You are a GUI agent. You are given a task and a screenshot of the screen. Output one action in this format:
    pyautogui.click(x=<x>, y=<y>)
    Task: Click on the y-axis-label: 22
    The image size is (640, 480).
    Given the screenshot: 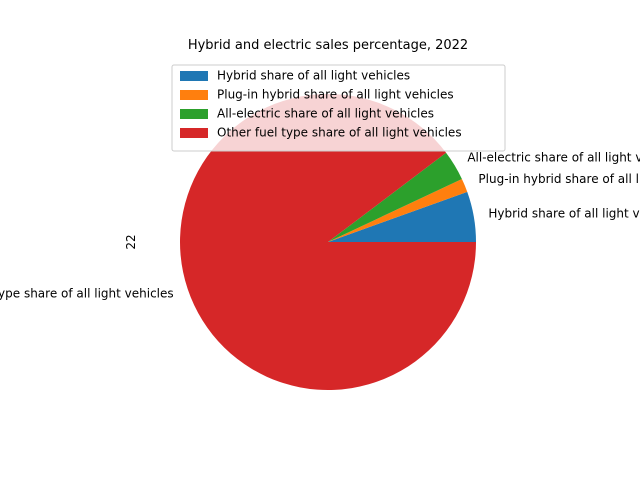 What is the action you would take?
    pyautogui.click(x=131, y=241)
    